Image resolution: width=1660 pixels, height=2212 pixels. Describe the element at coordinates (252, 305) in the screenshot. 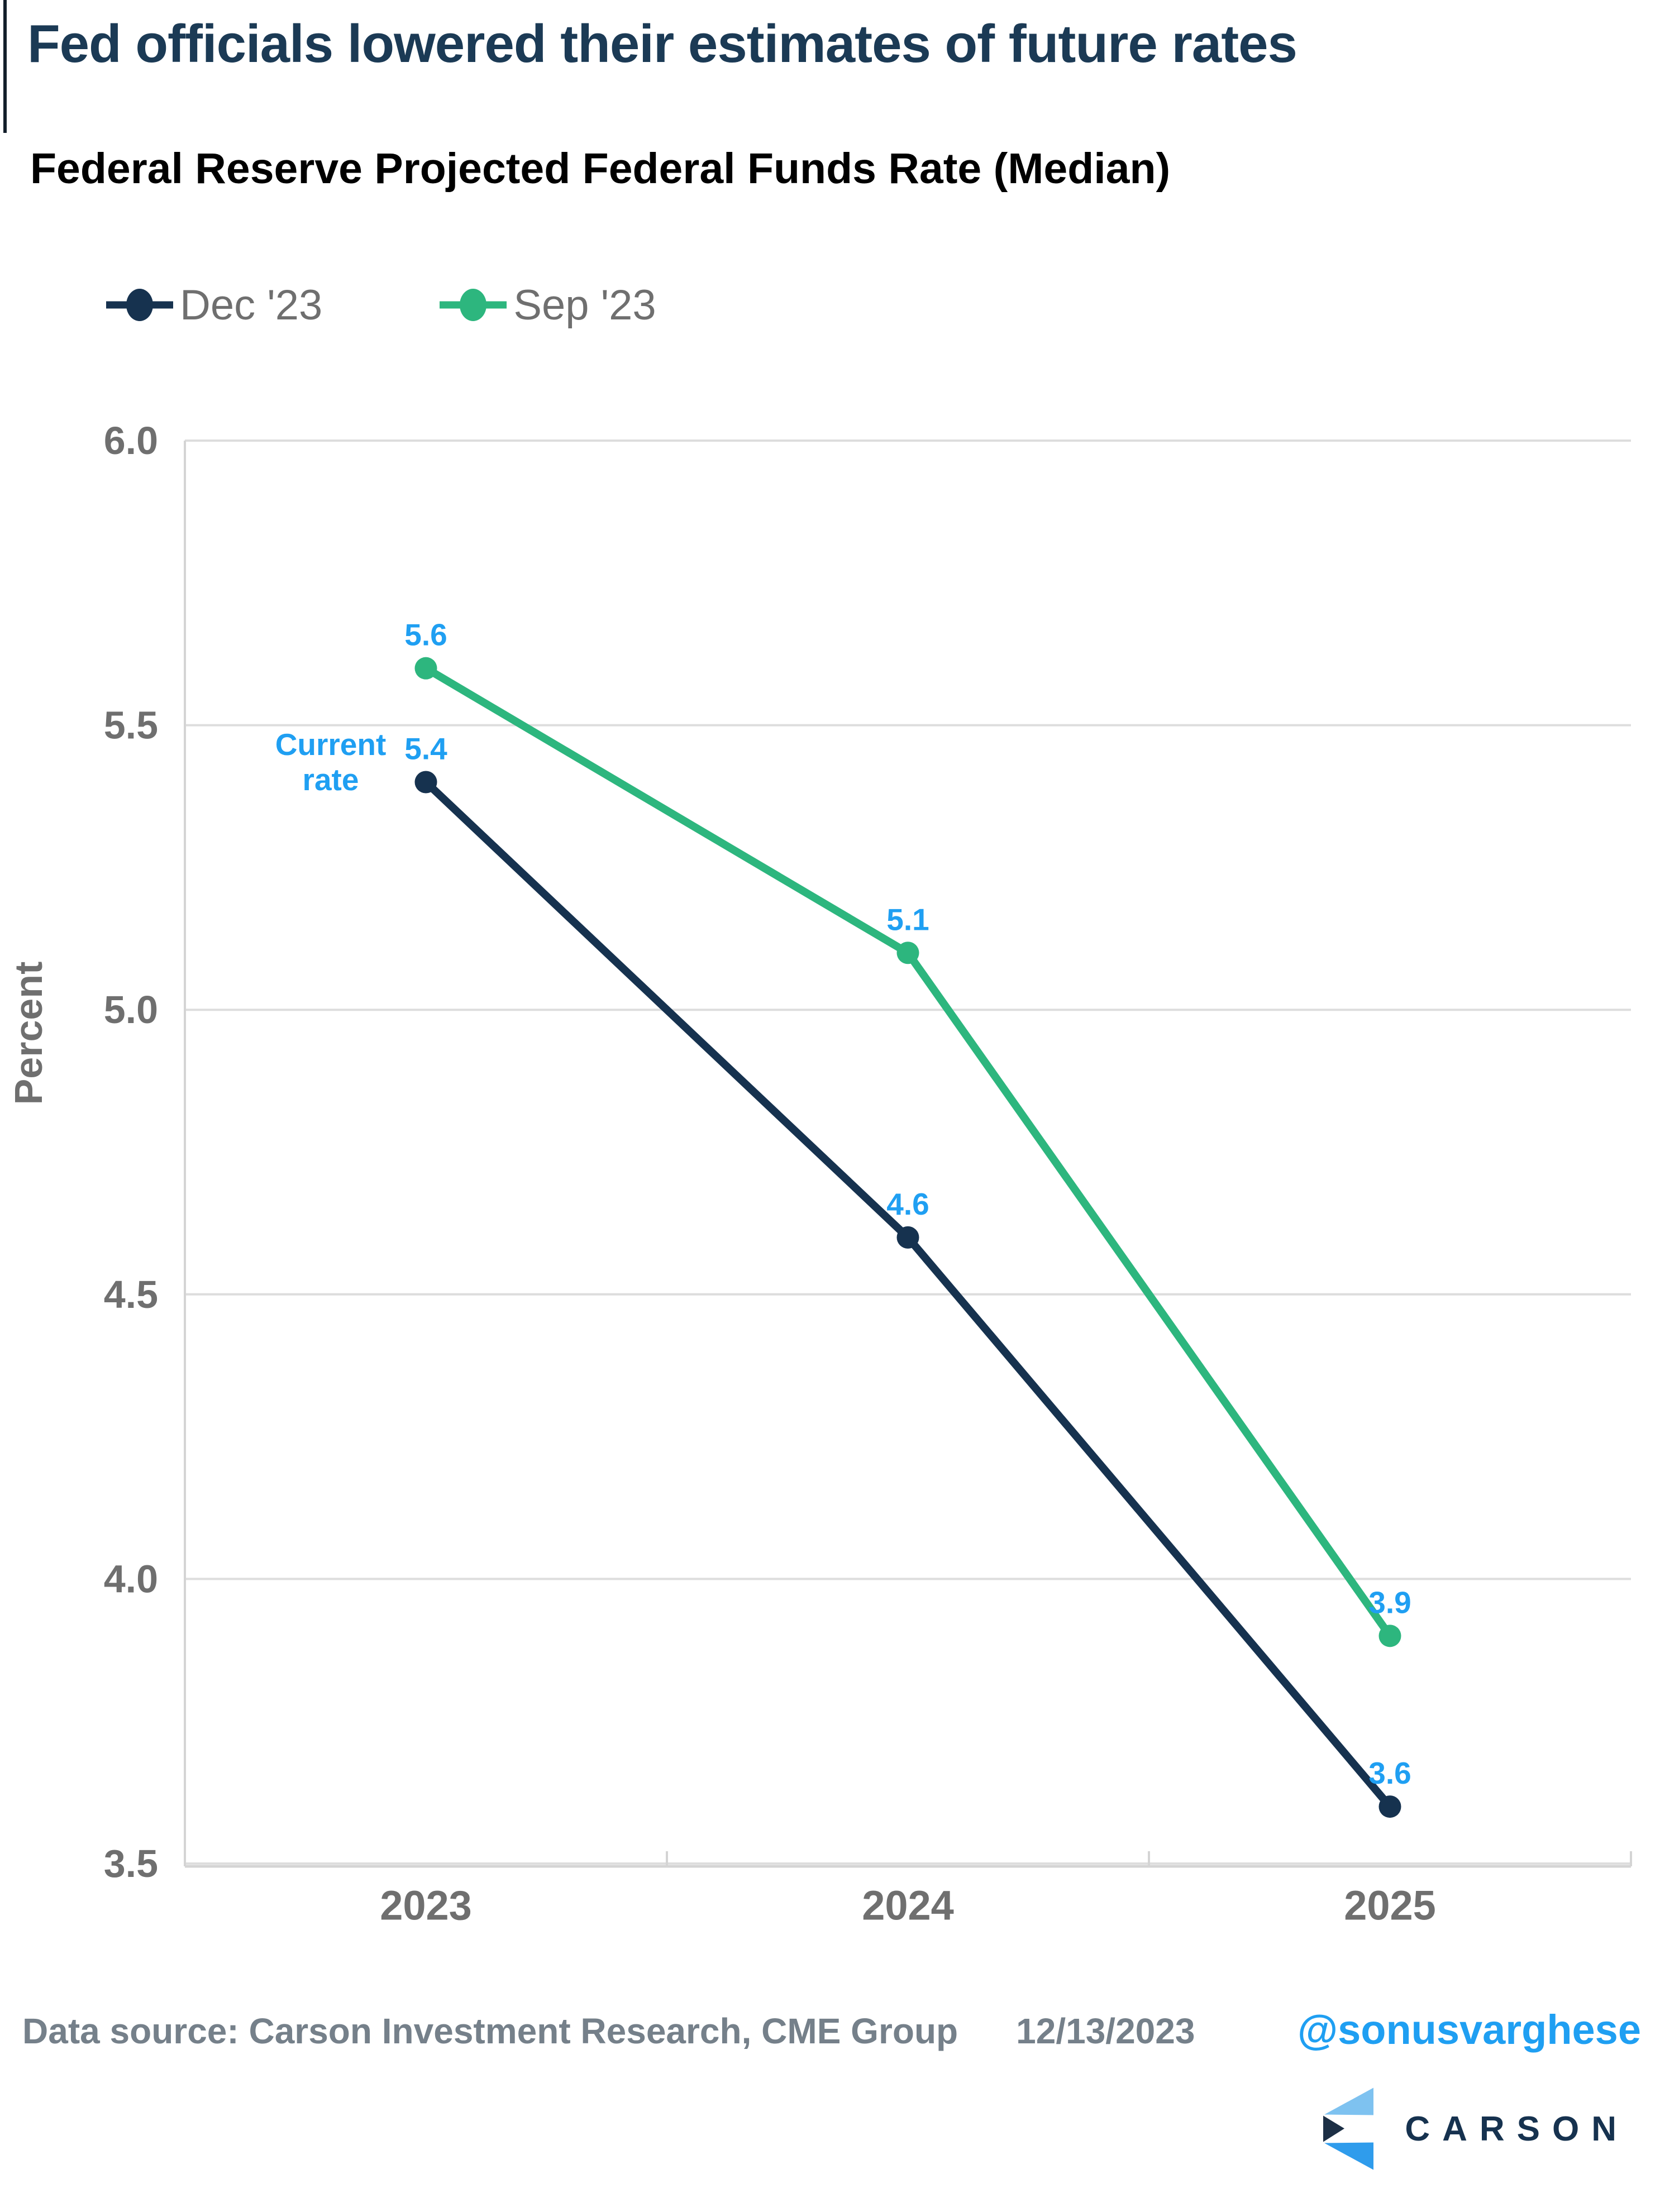

I see `legend-label-dec-23: Dec '23` at that location.